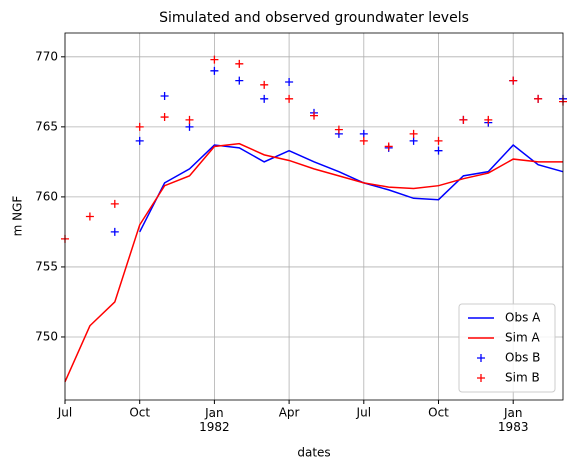 This screenshot has width=571, height=475. Describe the element at coordinates (289, 413) in the screenshot. I see `x-tick-label: Apr` at that location.